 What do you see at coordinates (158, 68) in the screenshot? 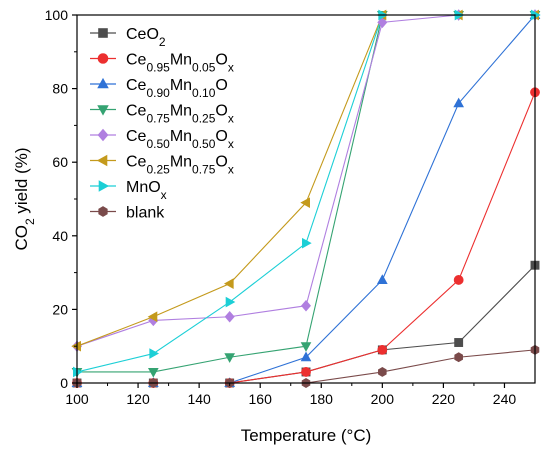
I see `legend-label-part: 0.95` at bounding box center [158, 68].